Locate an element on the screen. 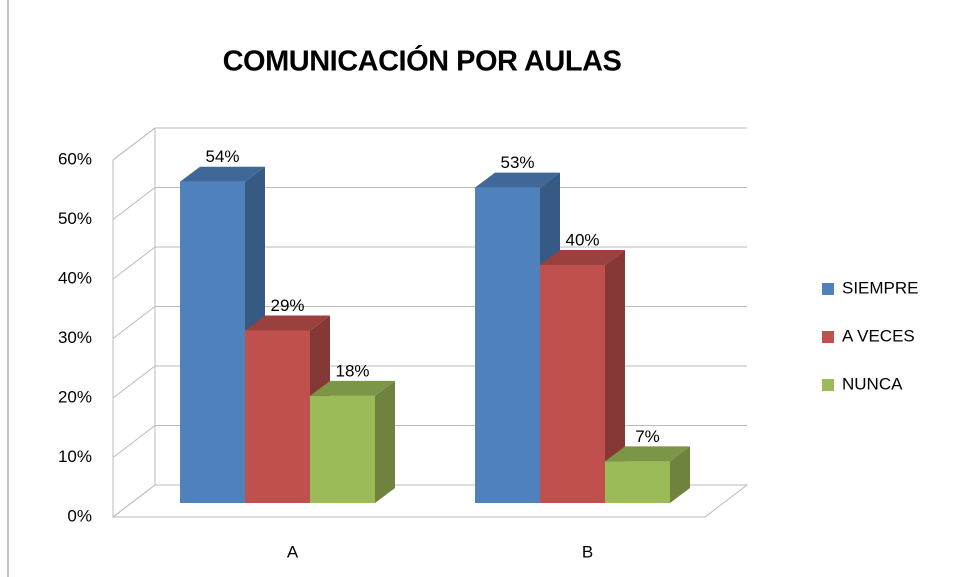  y-tick-label: 50% is located at coordinates (75, 218).